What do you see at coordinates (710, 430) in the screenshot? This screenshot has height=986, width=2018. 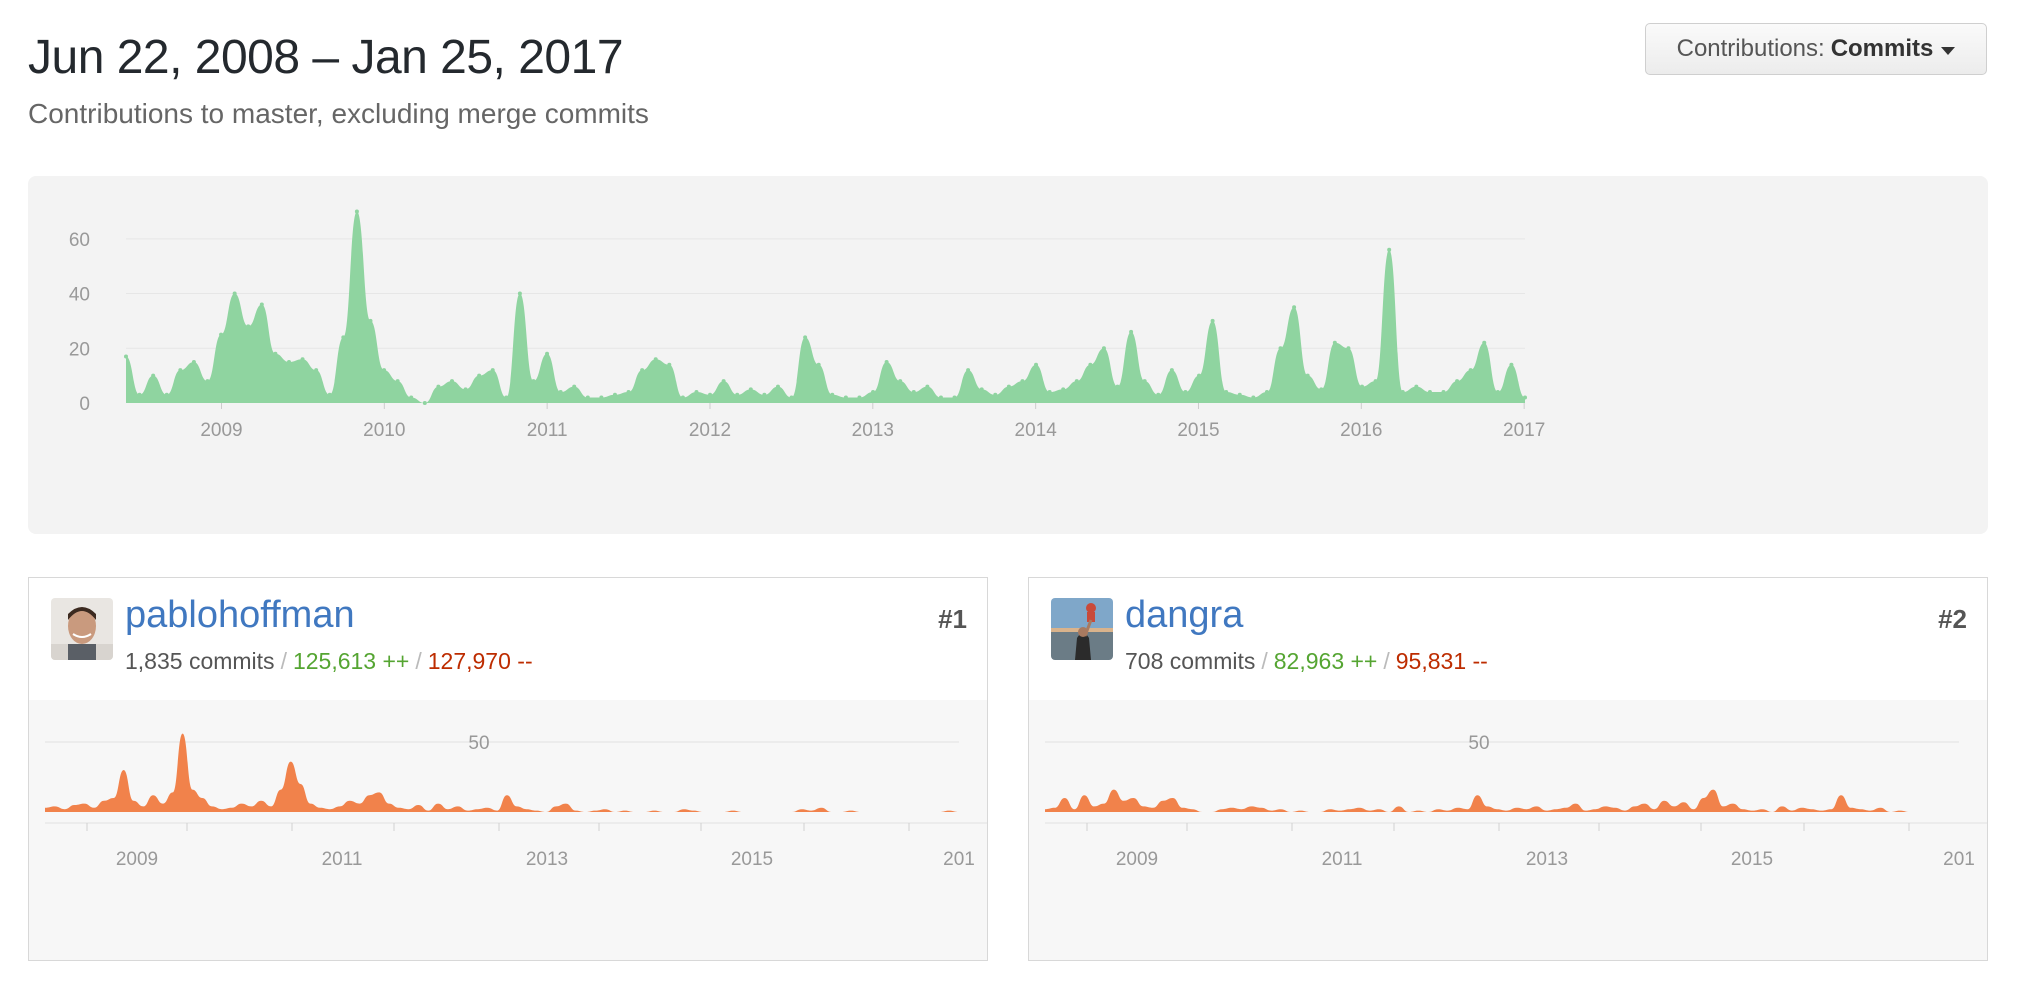 I see `x-tick-label: 2012` at bounding box center [710, 430].